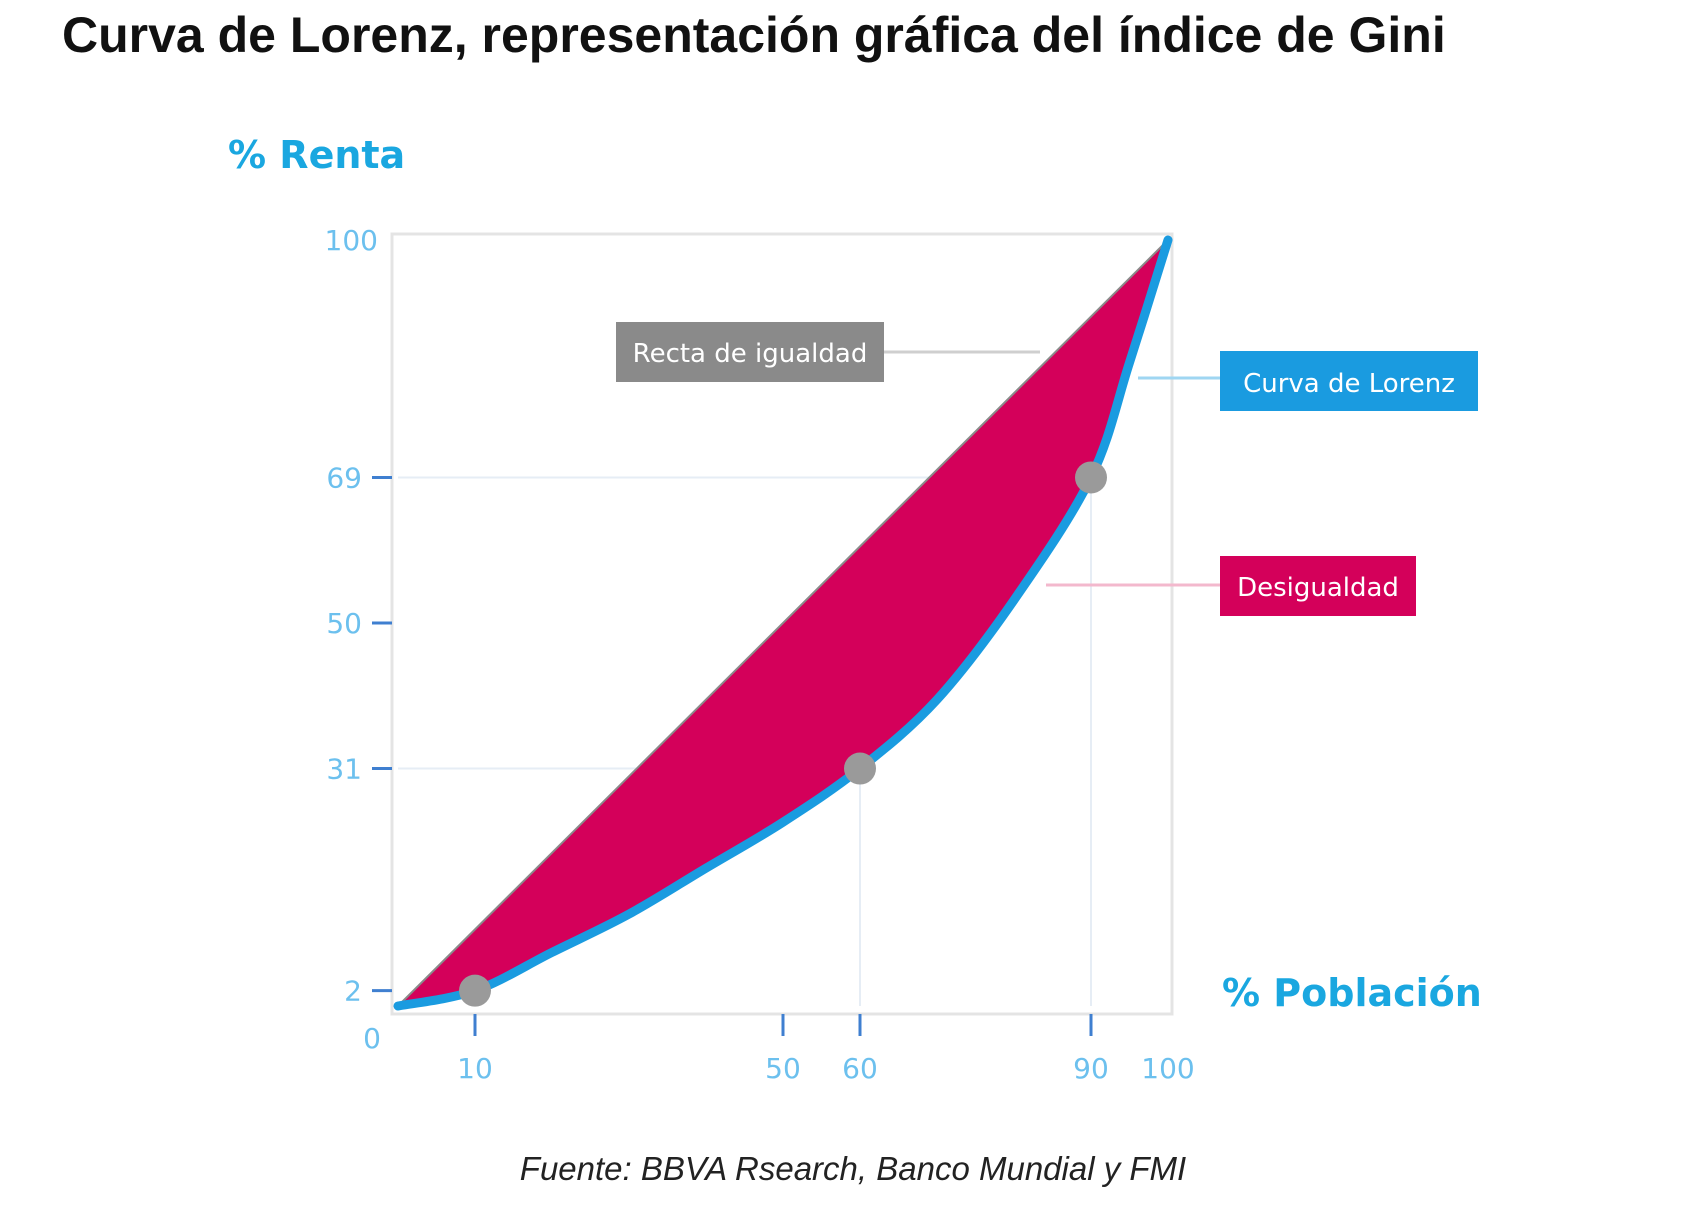  What do you see at coordinates (344, 623) in the screenshot?
I see `y-tick-label: 50` at bounding box center [344, 623].